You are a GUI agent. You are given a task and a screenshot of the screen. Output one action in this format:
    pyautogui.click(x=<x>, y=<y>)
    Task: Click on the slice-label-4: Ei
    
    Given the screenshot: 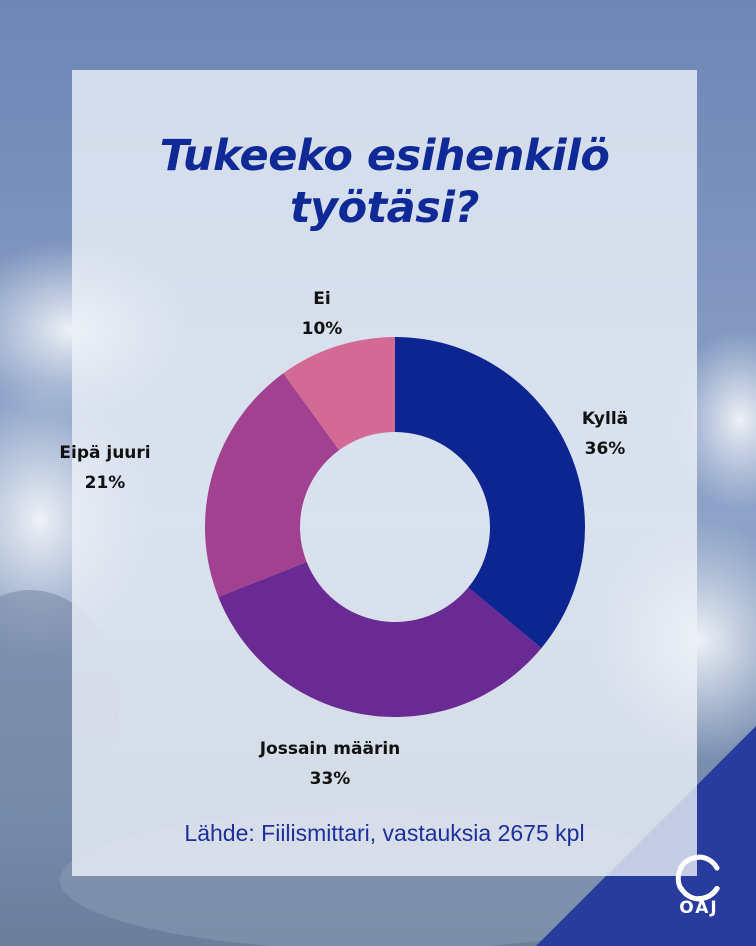 What is the action you would take?
    pyautogui.click(x=321, y=299)
    